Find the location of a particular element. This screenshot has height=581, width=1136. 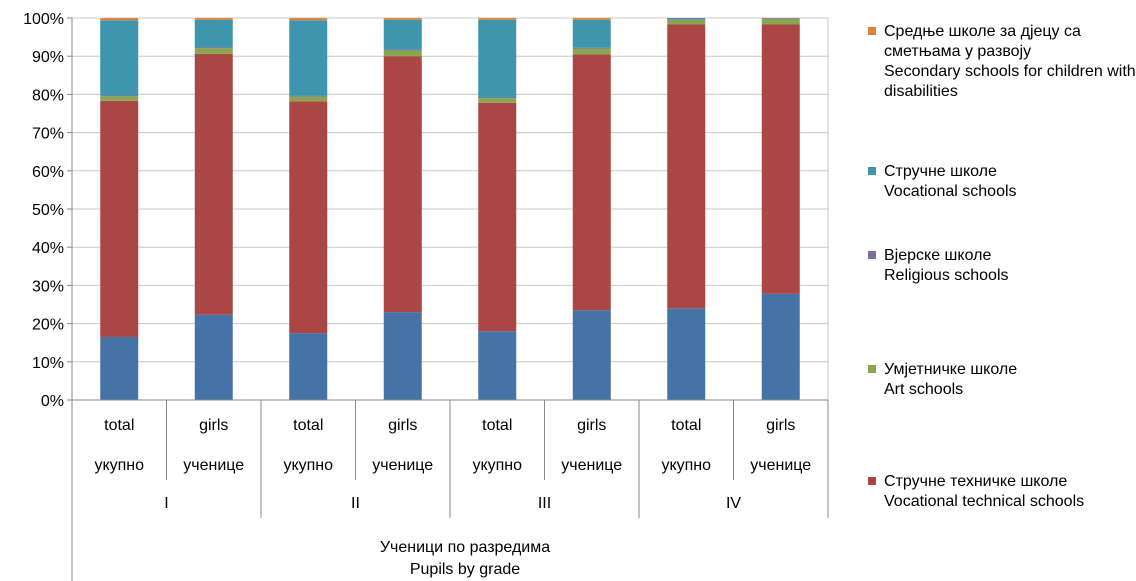

y-tick-label: 10% is located at coordinates (48, 363).